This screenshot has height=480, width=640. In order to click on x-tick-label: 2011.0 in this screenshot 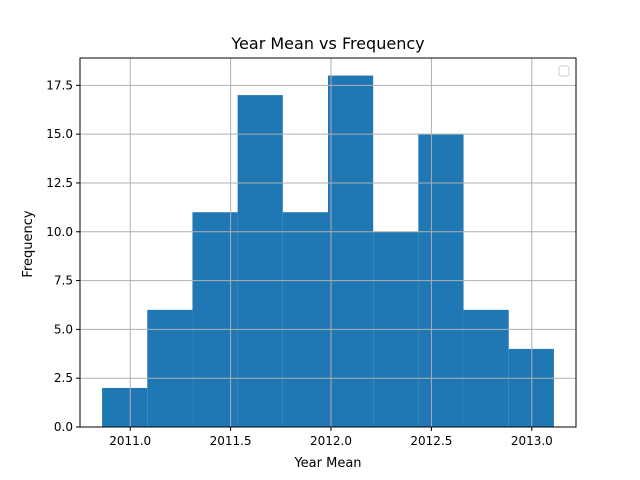, I will do `click(130, 441)`.